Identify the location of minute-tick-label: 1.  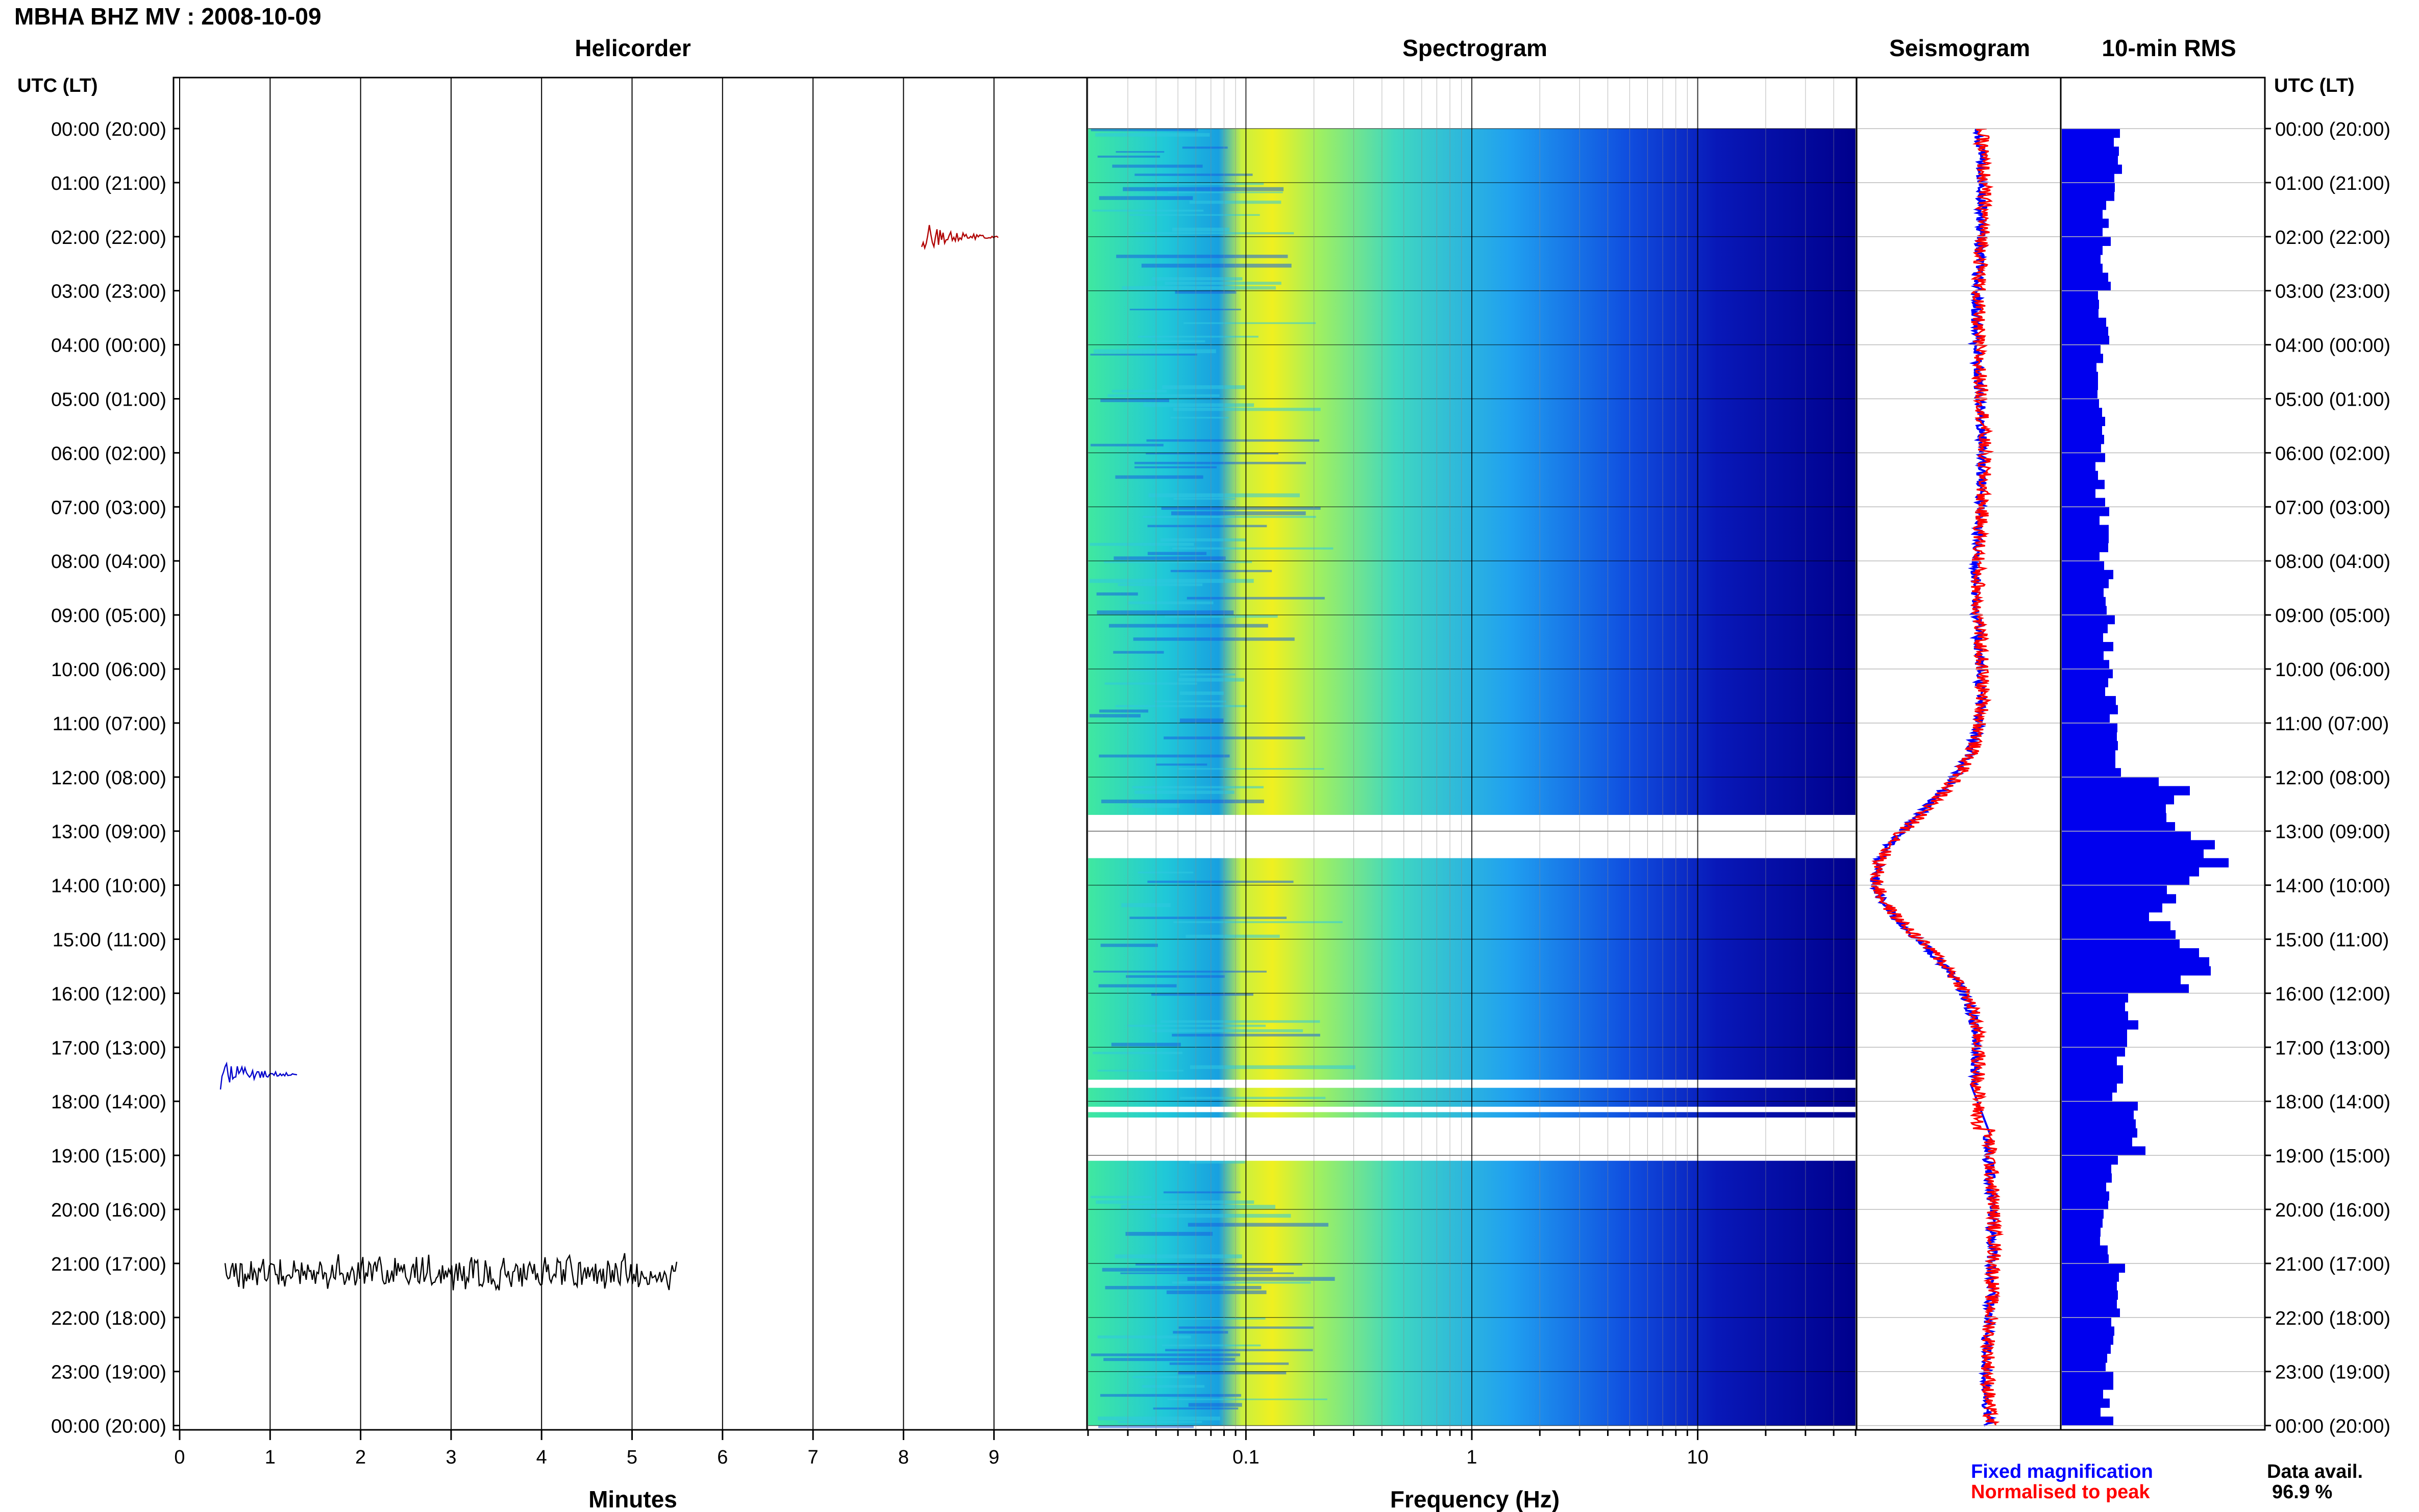
(270, 1457).